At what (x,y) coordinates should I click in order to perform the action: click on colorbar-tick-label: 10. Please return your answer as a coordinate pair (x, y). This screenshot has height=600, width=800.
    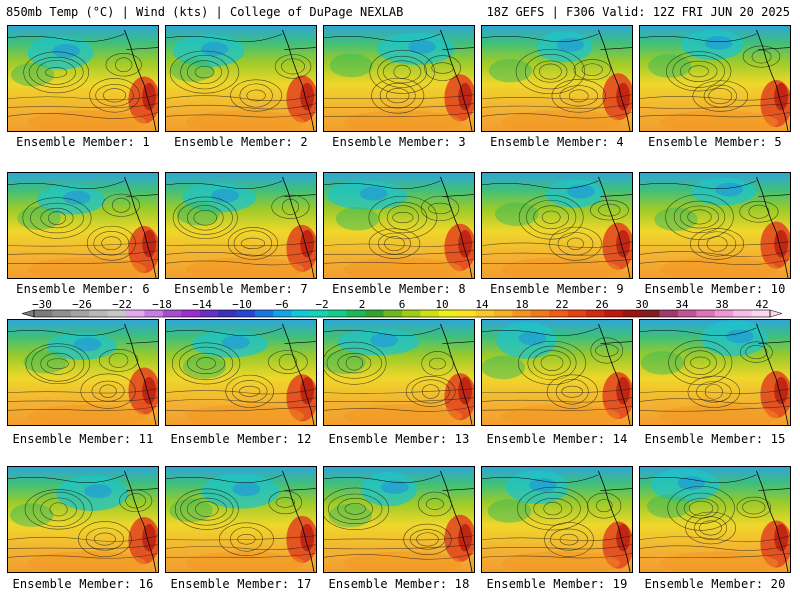
    Looking at the image, I should click on (442, 304).